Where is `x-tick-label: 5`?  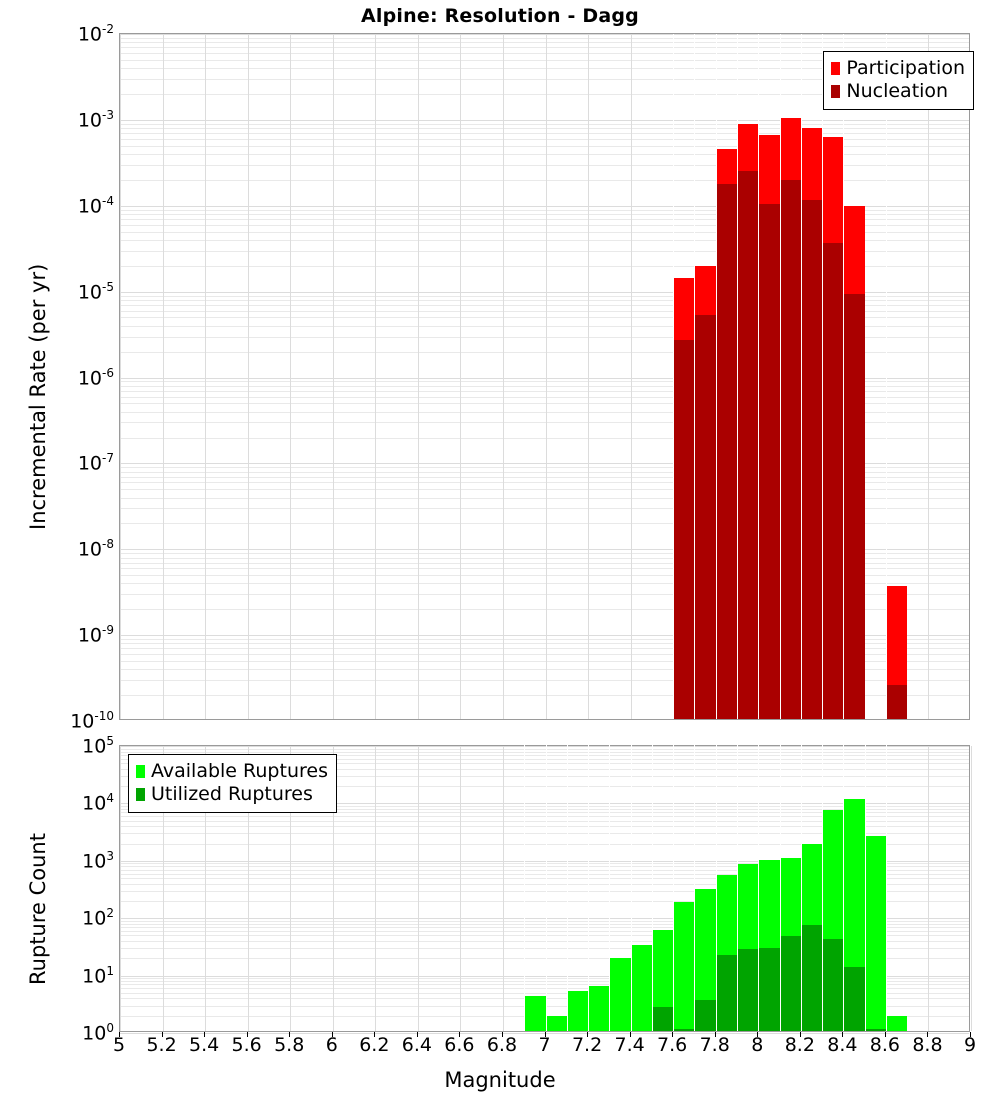
x-tick-label: 5 is located at coordinates (119, 1045).